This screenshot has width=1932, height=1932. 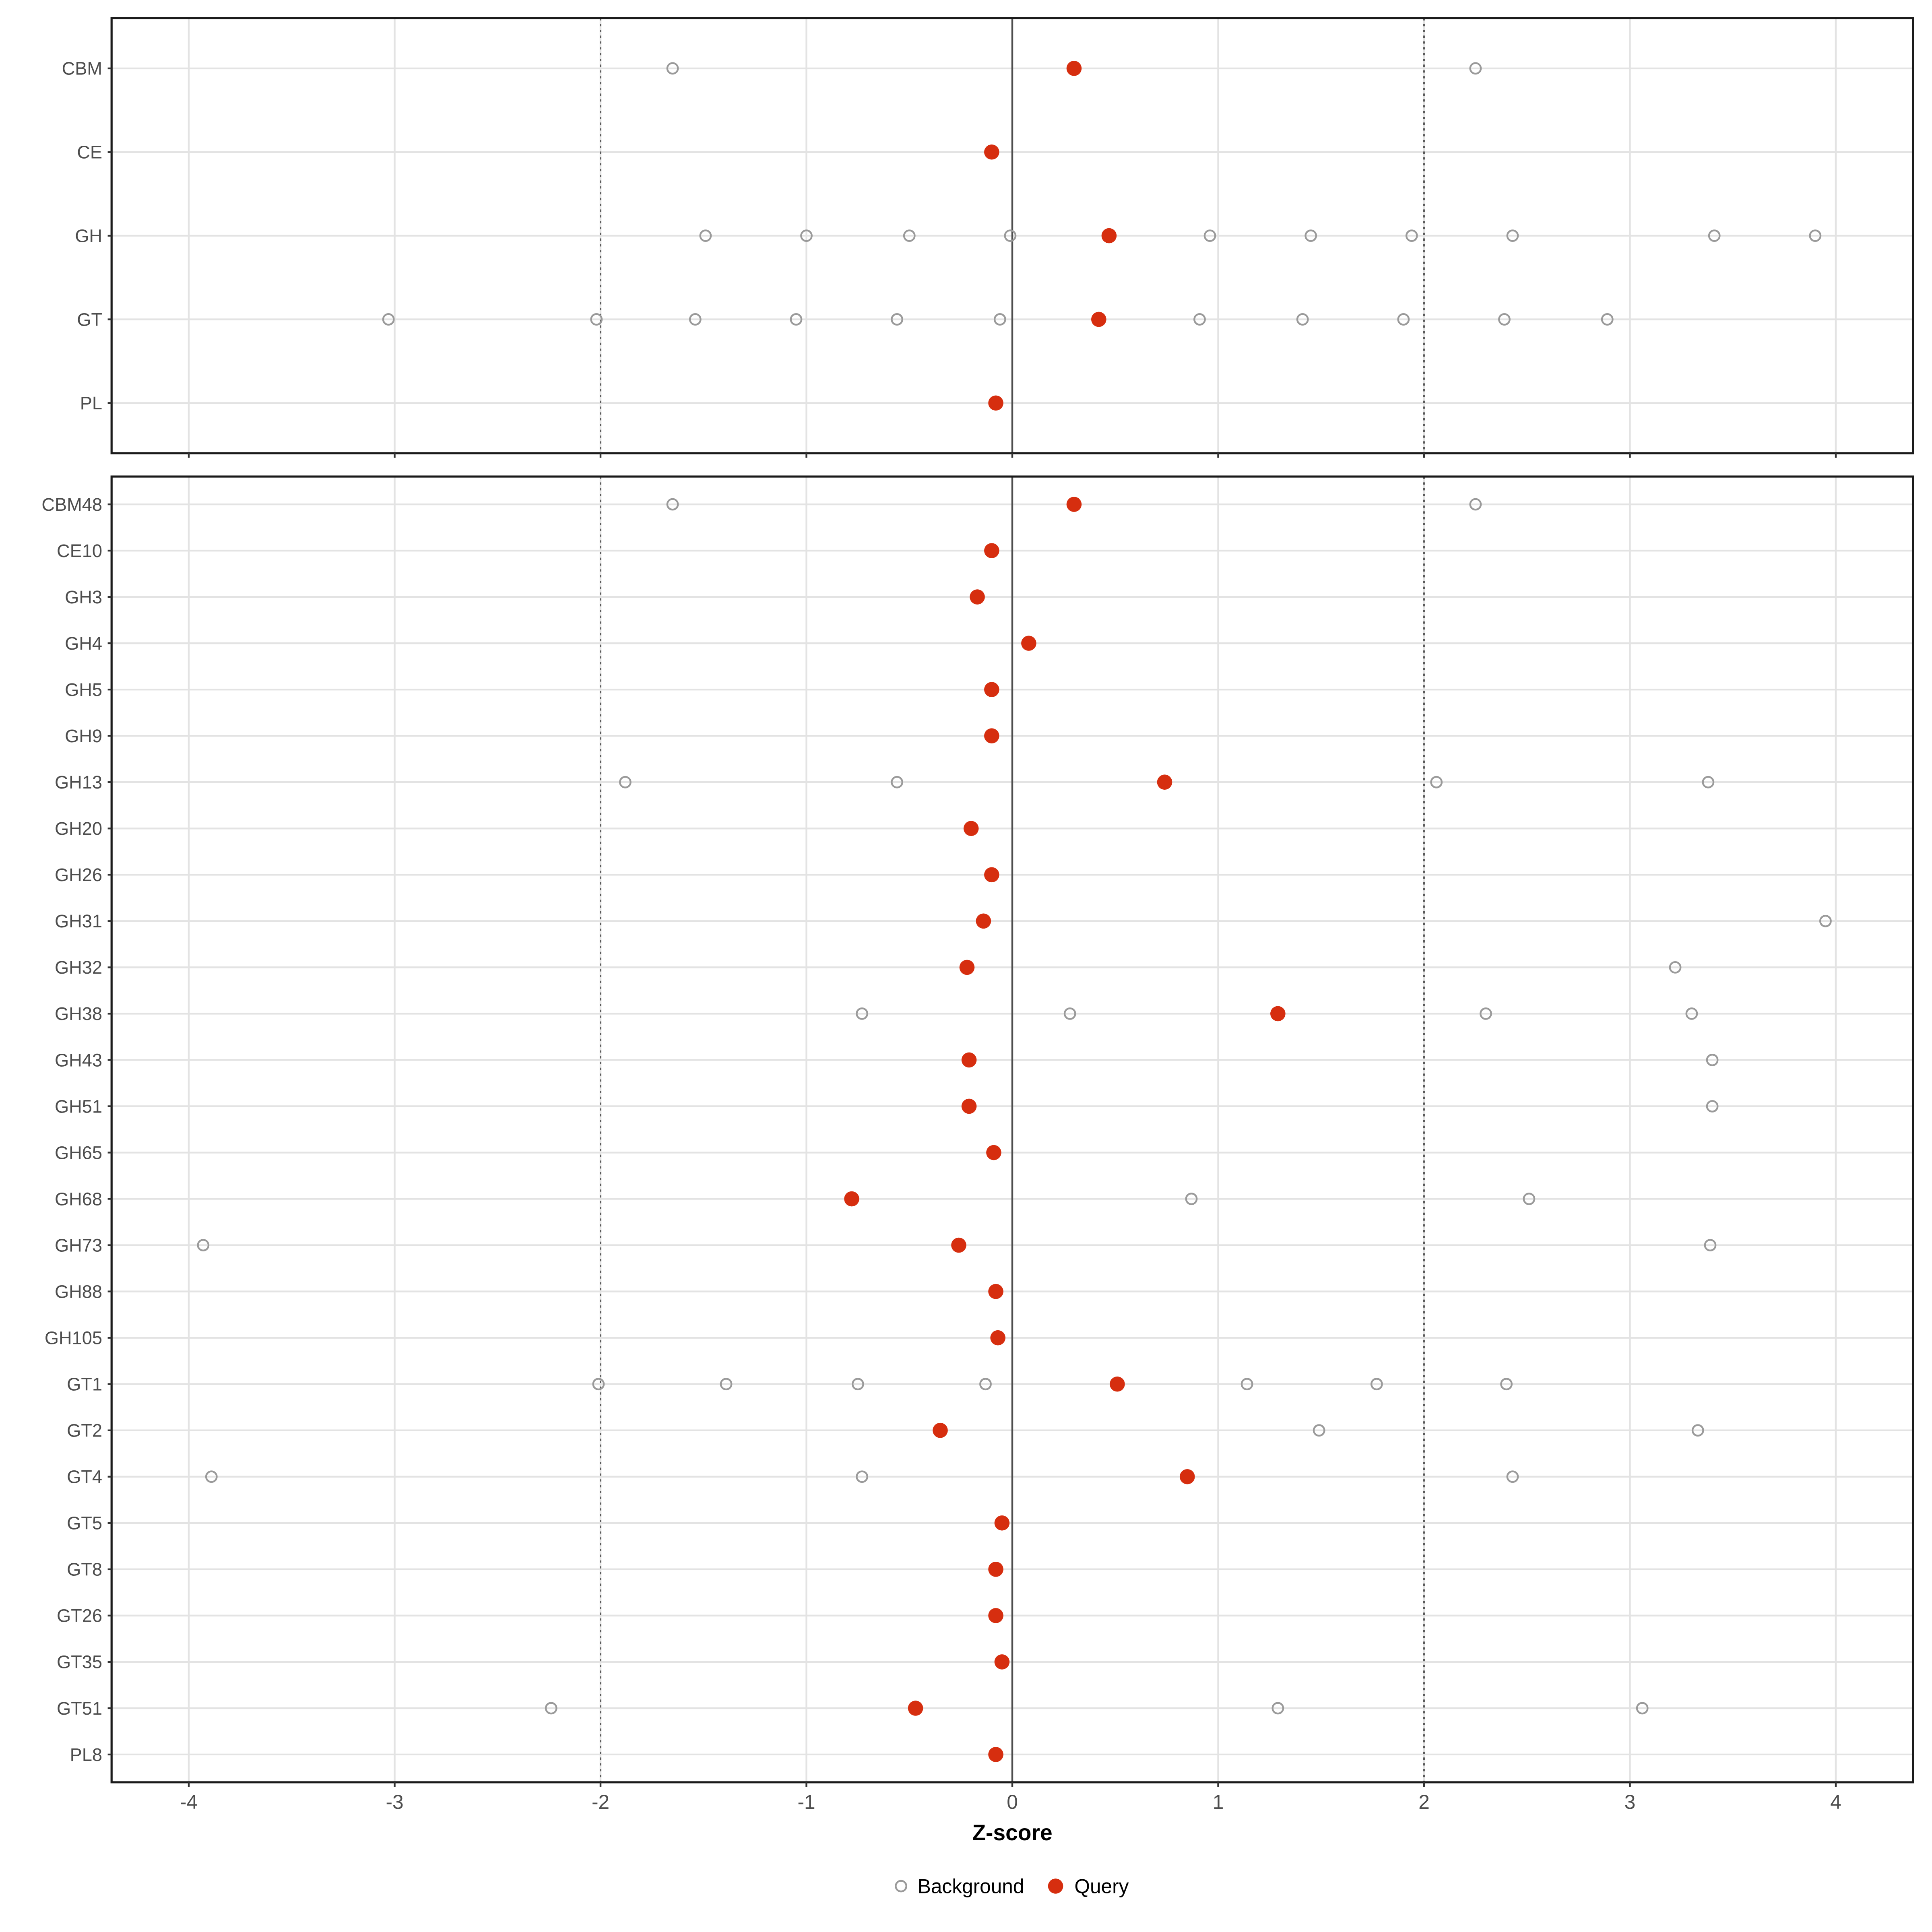 What do you see at coordinates (84, 1430) in the screenshot?
I see `row-label: GT2` at bounding box center [84, 1430].